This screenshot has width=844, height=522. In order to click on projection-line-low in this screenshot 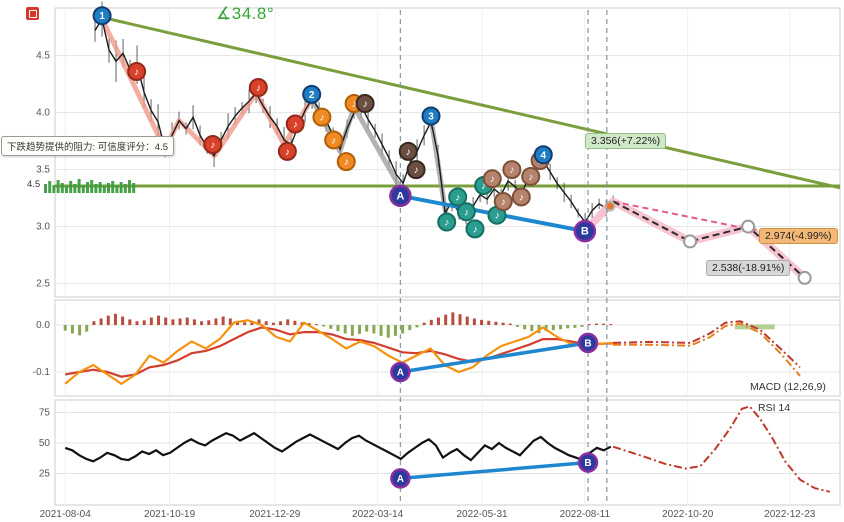, I will do `click(709, 239)`.